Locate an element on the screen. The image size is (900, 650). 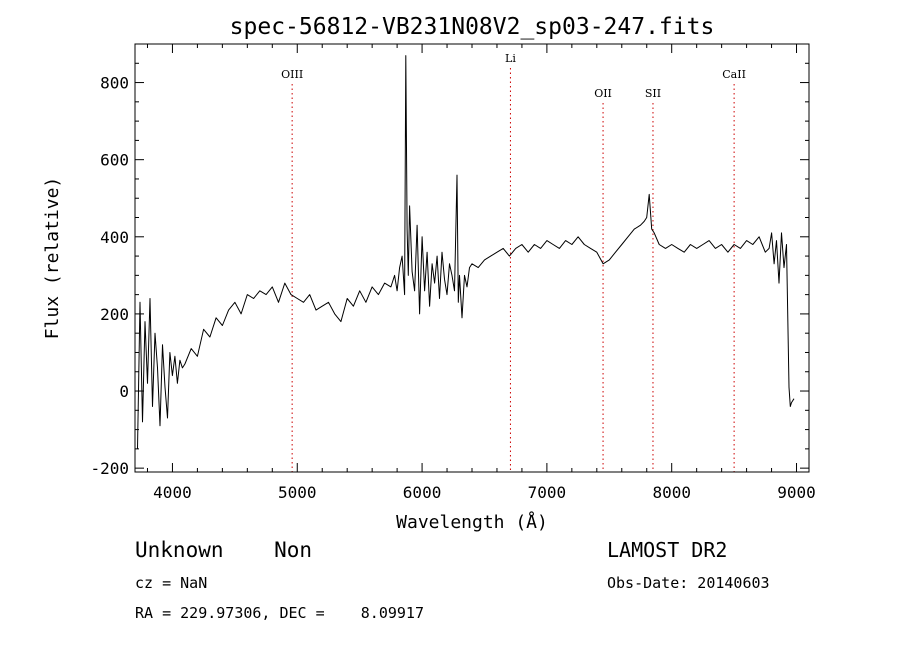
x-tick-label: 9000 is located at coordinates (796, 492).